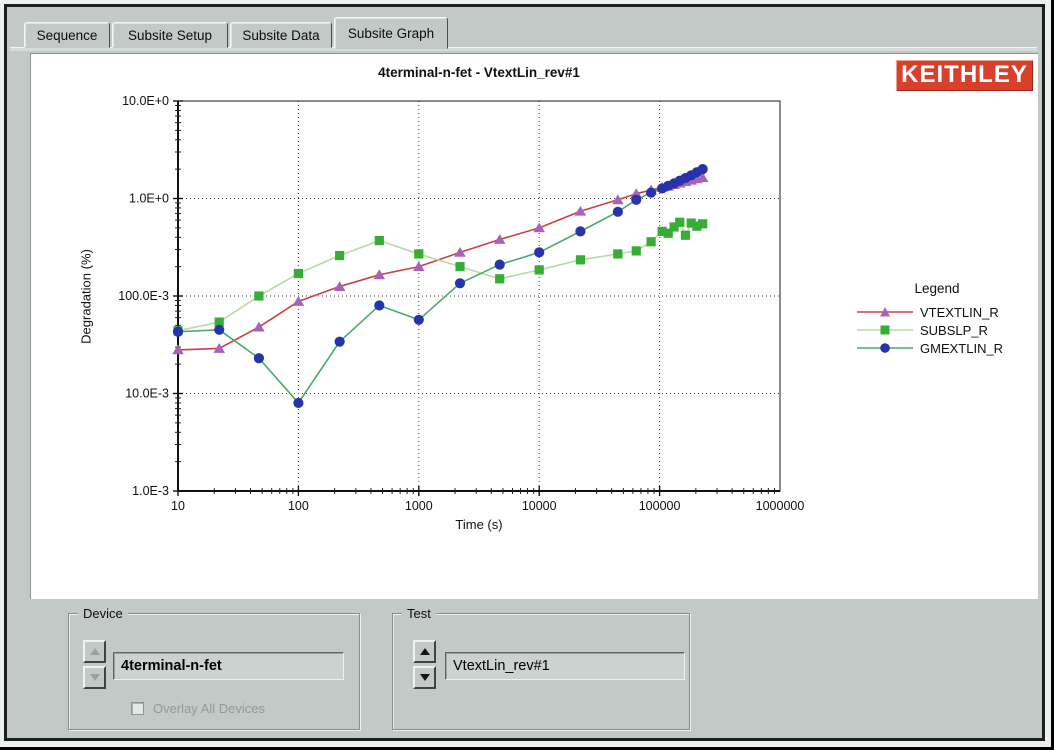 Image resolution: width=1054 pixels, height=750 pixels. What do you see at coordinates (170, 35) in the screenshot?
I see `tab-subsite-setup: Subsite Setup` at bounding box center [170, 35].